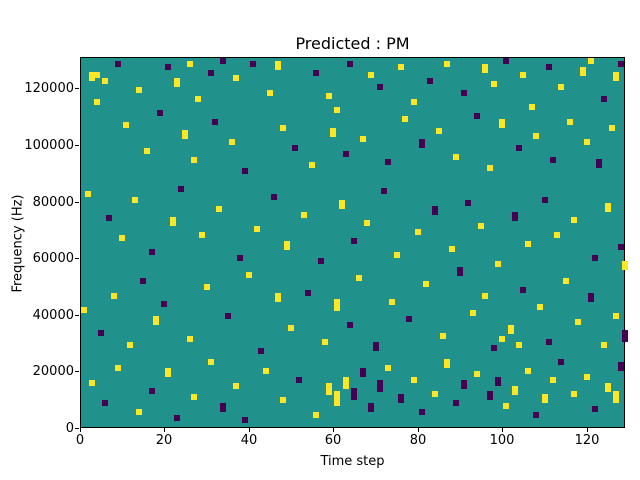 This screenshot has height=480, width=640. Describe the element at coordinates (418, 440) in the screenshot. I see `x-tick-label: 80` at that location.